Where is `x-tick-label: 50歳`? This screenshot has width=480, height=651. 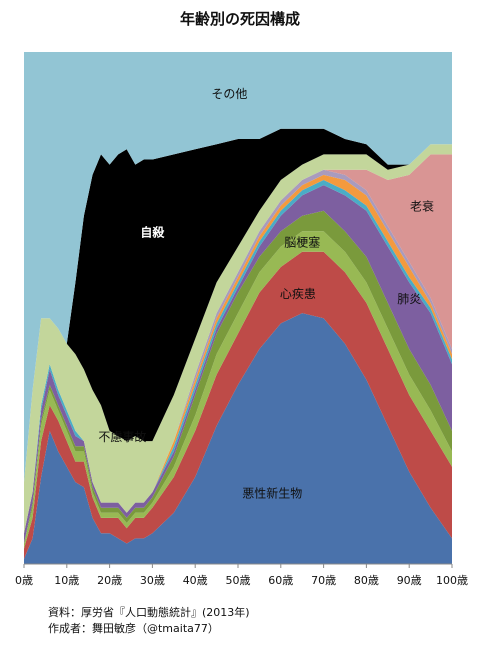 x-tick-label: 50歳 is located at coordinates (238, 580).